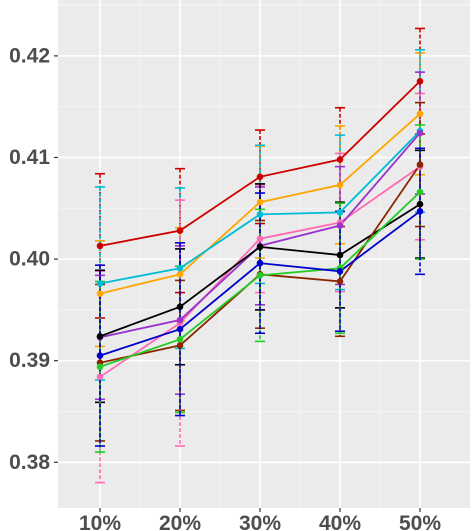  I want to click on x-axis-tick-labels: 10% 20% 30% 40% 50%, so click(260, 521).